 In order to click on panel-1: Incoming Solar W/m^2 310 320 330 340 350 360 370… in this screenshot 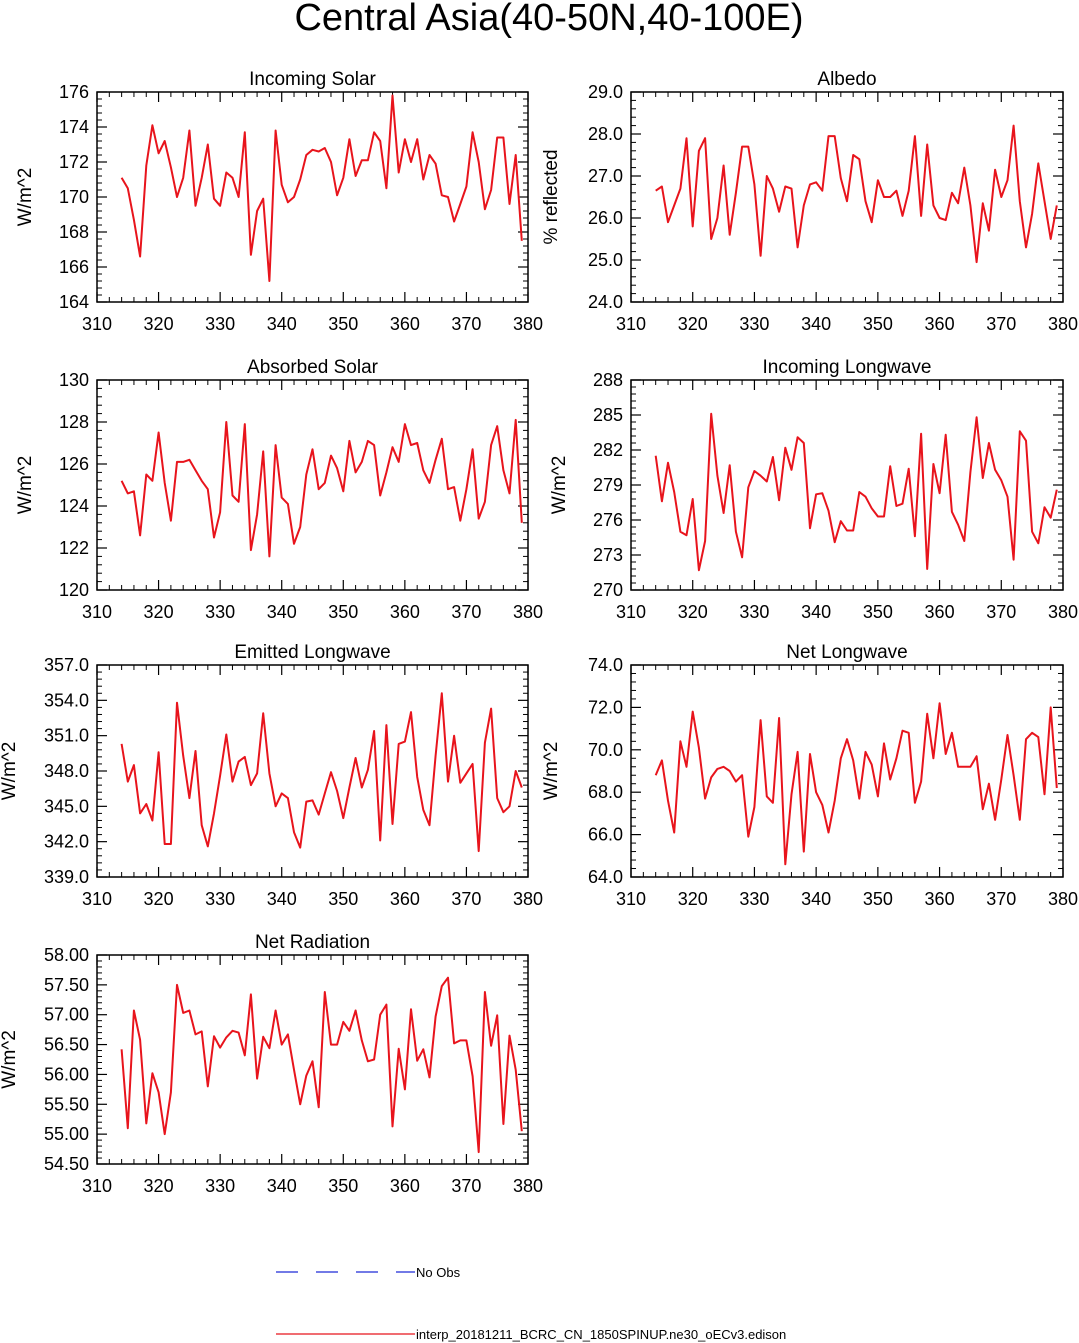, I will do `click(279, 201)`.